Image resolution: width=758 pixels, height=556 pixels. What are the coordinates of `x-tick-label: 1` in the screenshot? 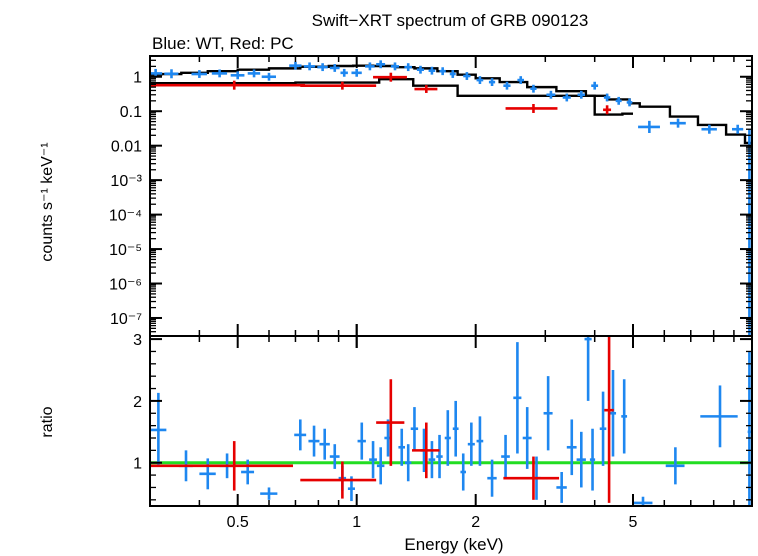 It's located at (356, 522).